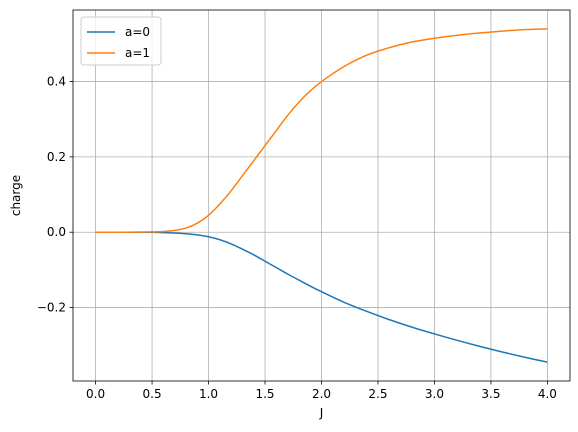 The image size is (578, 432). I want to click on x-tick-label: 1.0, so click(208, 394).